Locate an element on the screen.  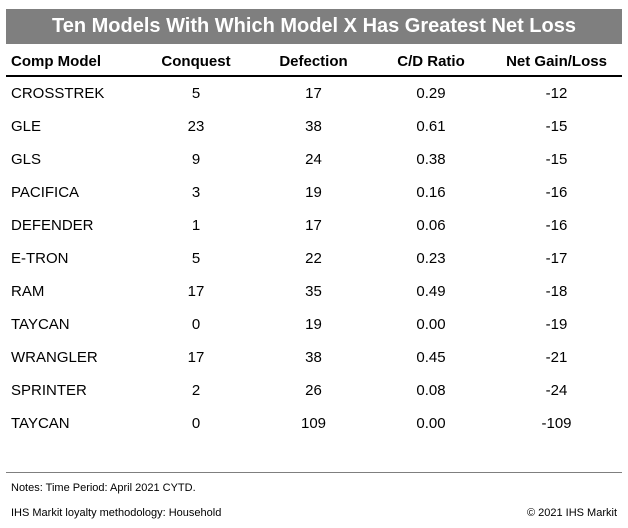
cell-net-gain-loss: -21 is located at coordinates (556, 357).